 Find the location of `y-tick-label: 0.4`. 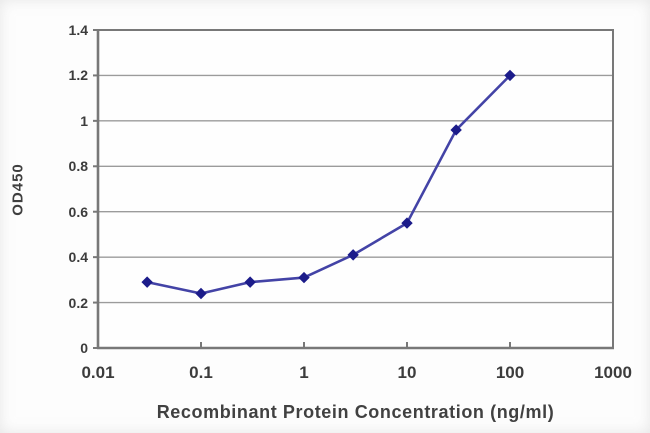

y-tick-label: 0.4 is located at coordinates (78, 257).